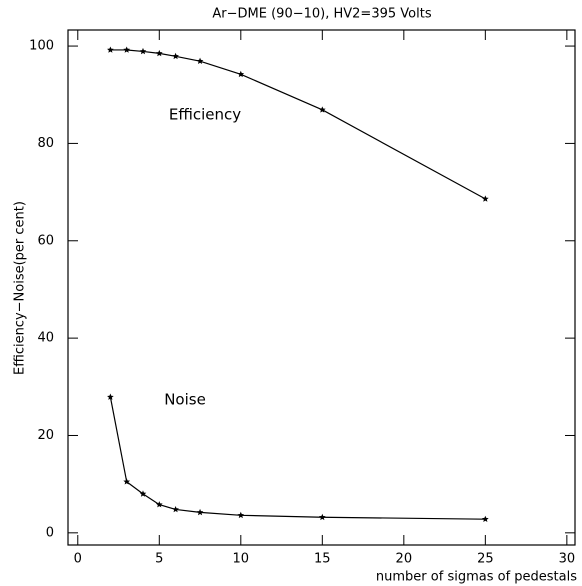 This screenshot has width=582, height=586. I want to click on x-tick-label: 0, so click(78, 559).